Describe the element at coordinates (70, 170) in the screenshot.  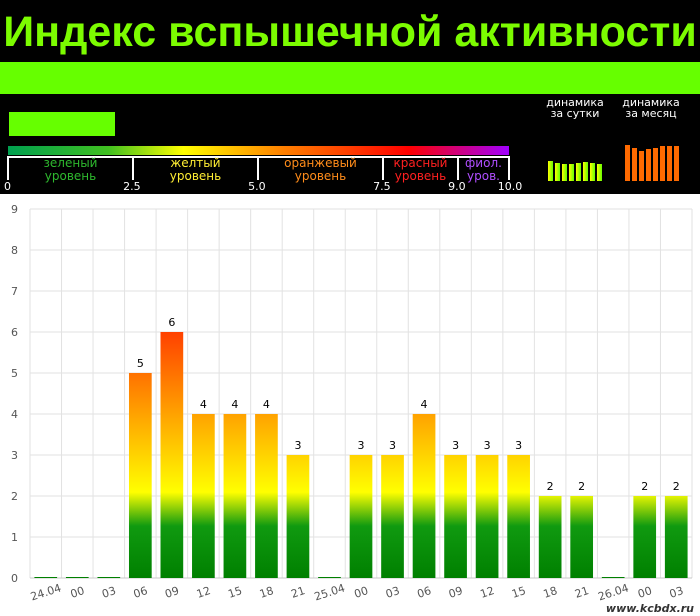
I see `level-label: зеленый уровень` at that location.